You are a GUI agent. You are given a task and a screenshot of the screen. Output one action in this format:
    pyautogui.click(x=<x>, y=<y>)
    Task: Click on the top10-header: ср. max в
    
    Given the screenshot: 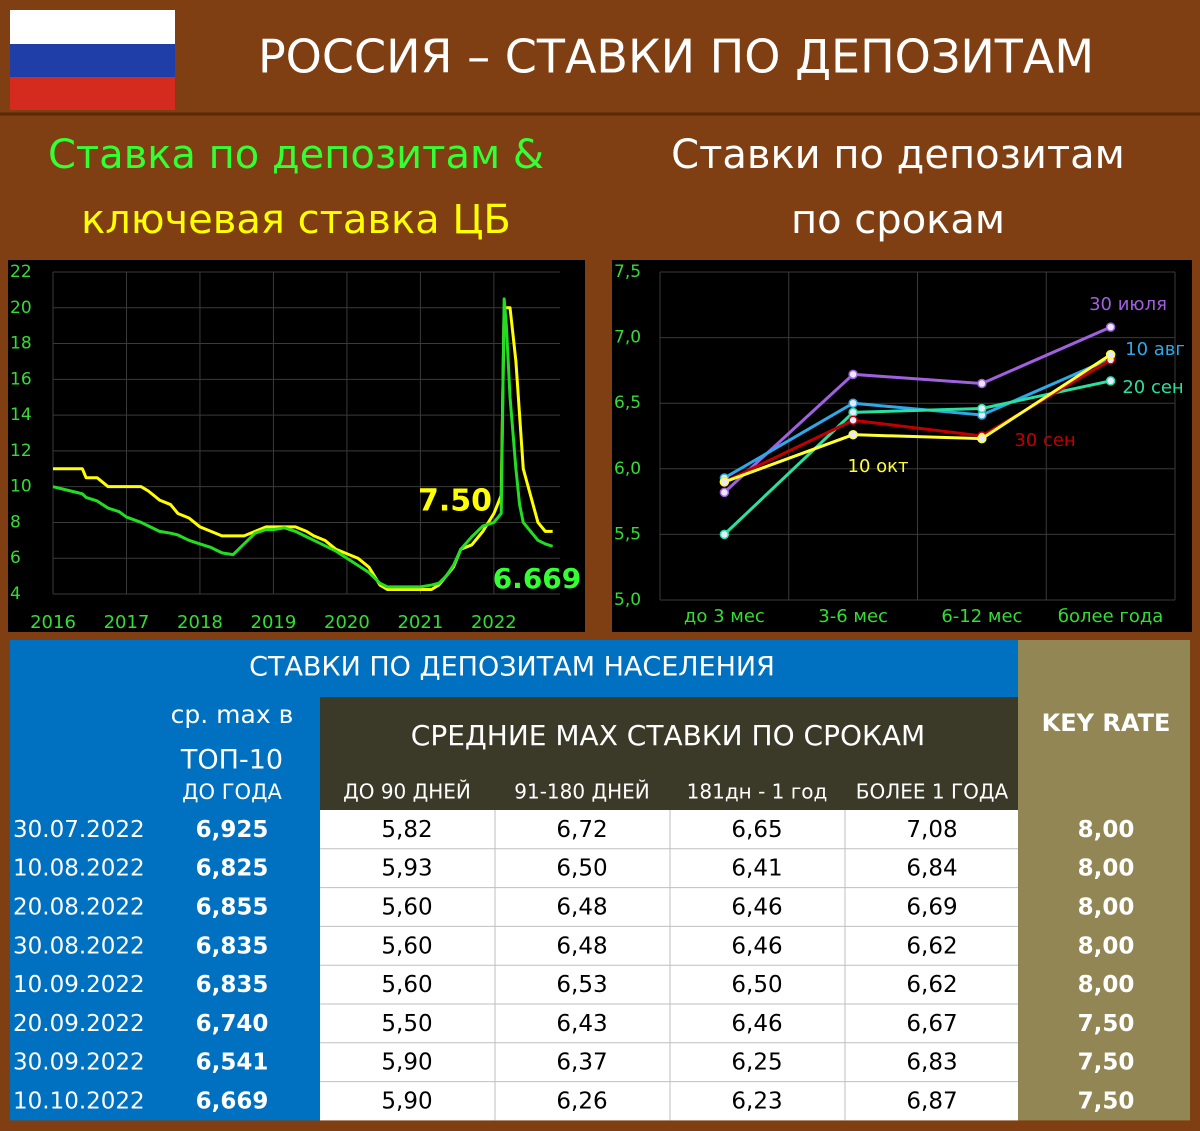 What is the action you would take?
    pyautogui.click(x=232, y=714)
    